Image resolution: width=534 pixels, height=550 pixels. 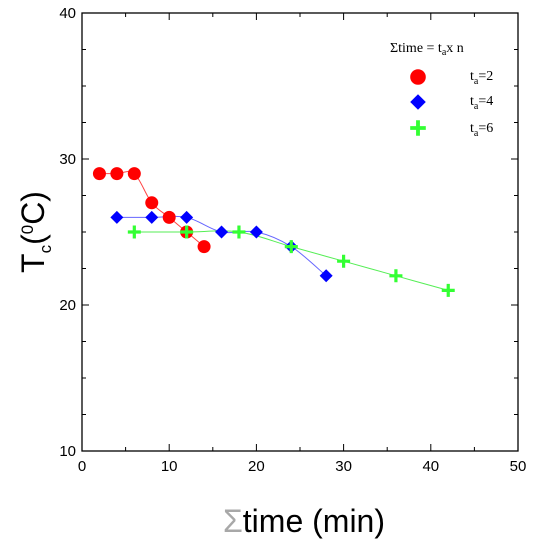 What do you see at coordinates (430, 466) in the screenshot?
I see `x-tick-label: 40` at bounding box center [430, 466].